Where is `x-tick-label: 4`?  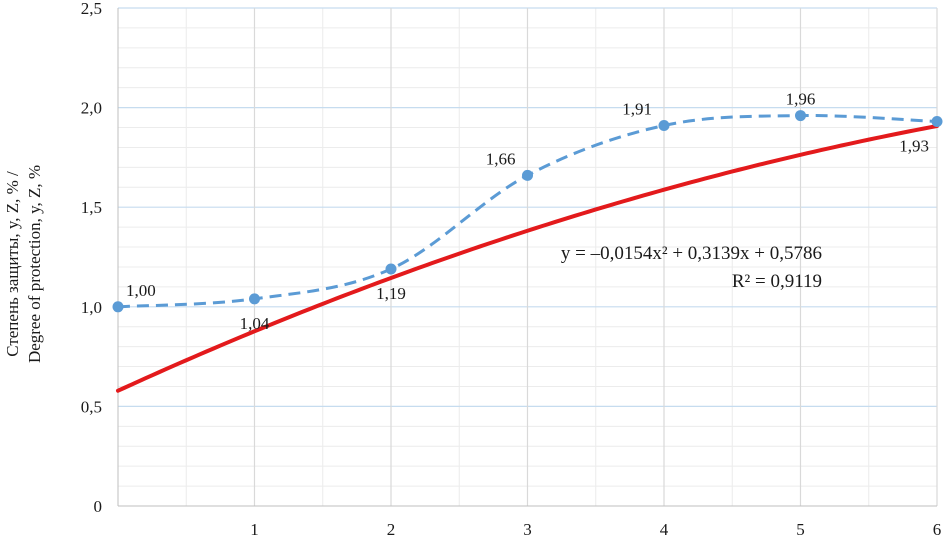
x-tick-label: 4 is located at coordinates (664, 529).